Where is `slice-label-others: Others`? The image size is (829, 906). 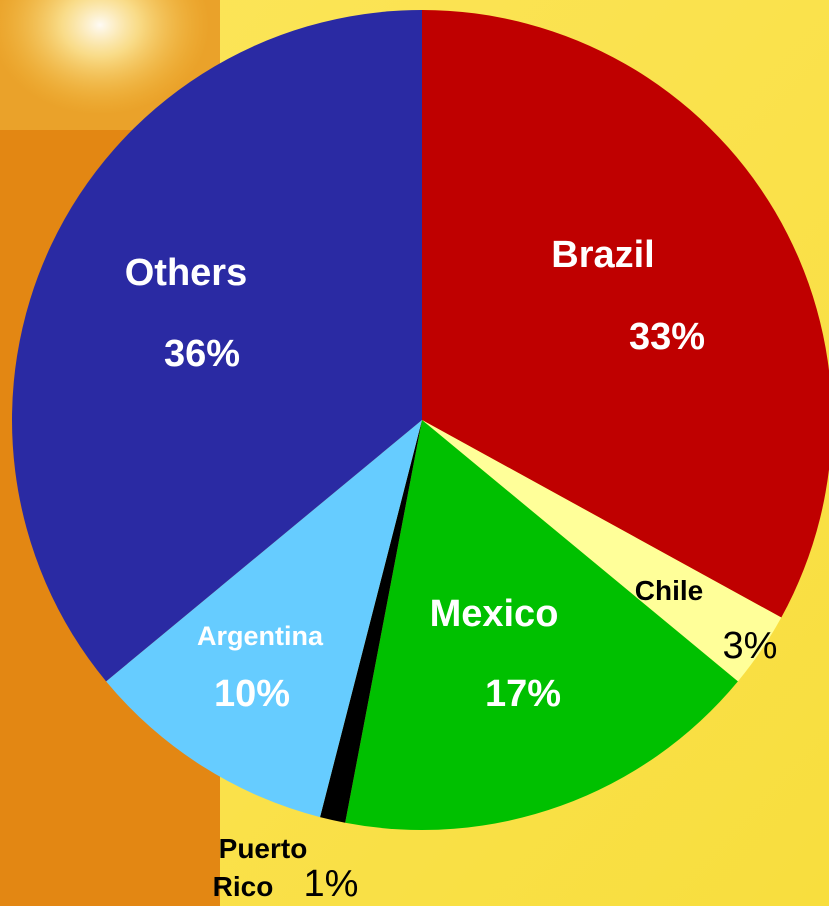
slice-label-others: Others is located at coordinates (186, 273).